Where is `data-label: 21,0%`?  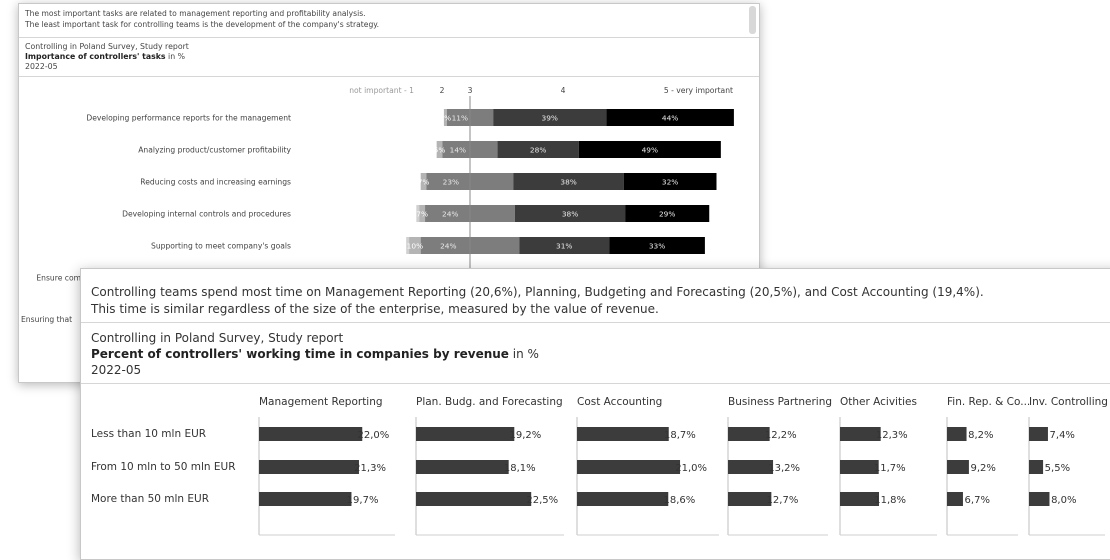 data-label: 21,0% is located at coordinates (691, 468).